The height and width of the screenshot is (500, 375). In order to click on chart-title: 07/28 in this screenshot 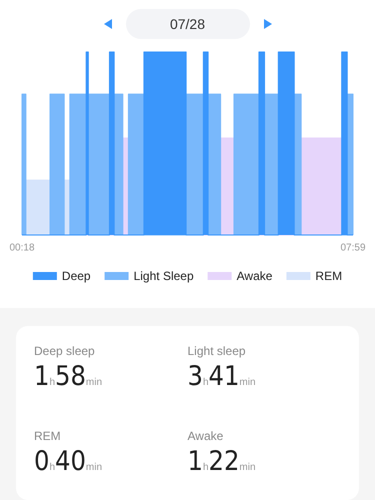, I will do `click(188, 24)`.